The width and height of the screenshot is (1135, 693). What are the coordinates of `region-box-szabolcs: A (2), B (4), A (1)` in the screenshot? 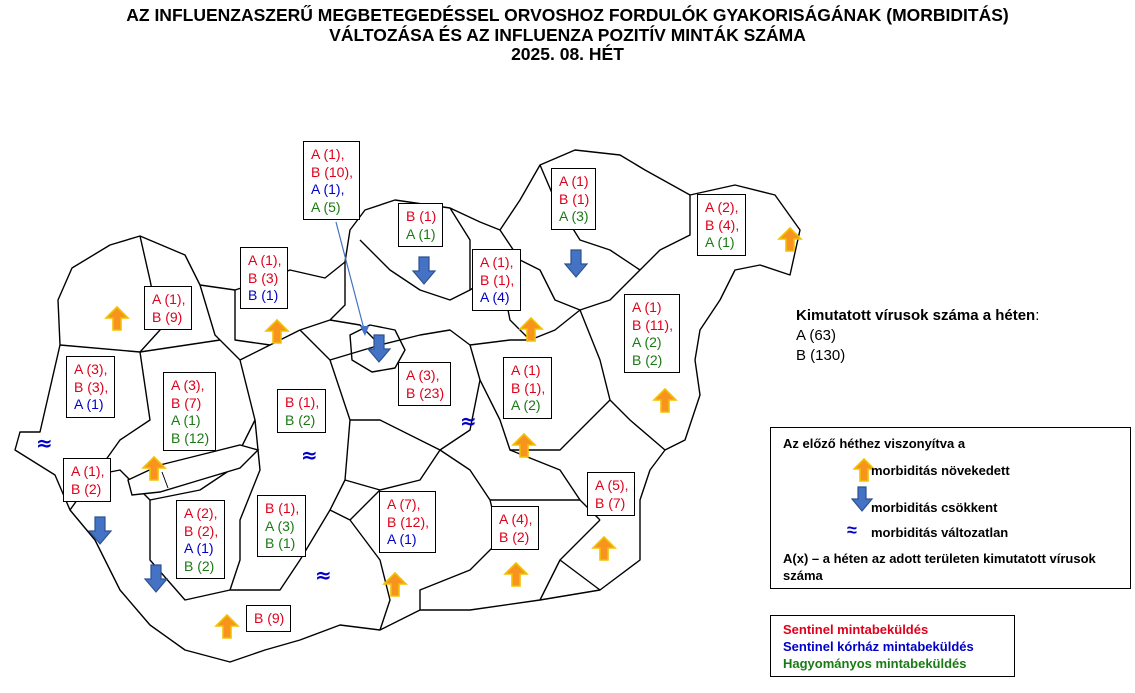 It's located at (722, 225).